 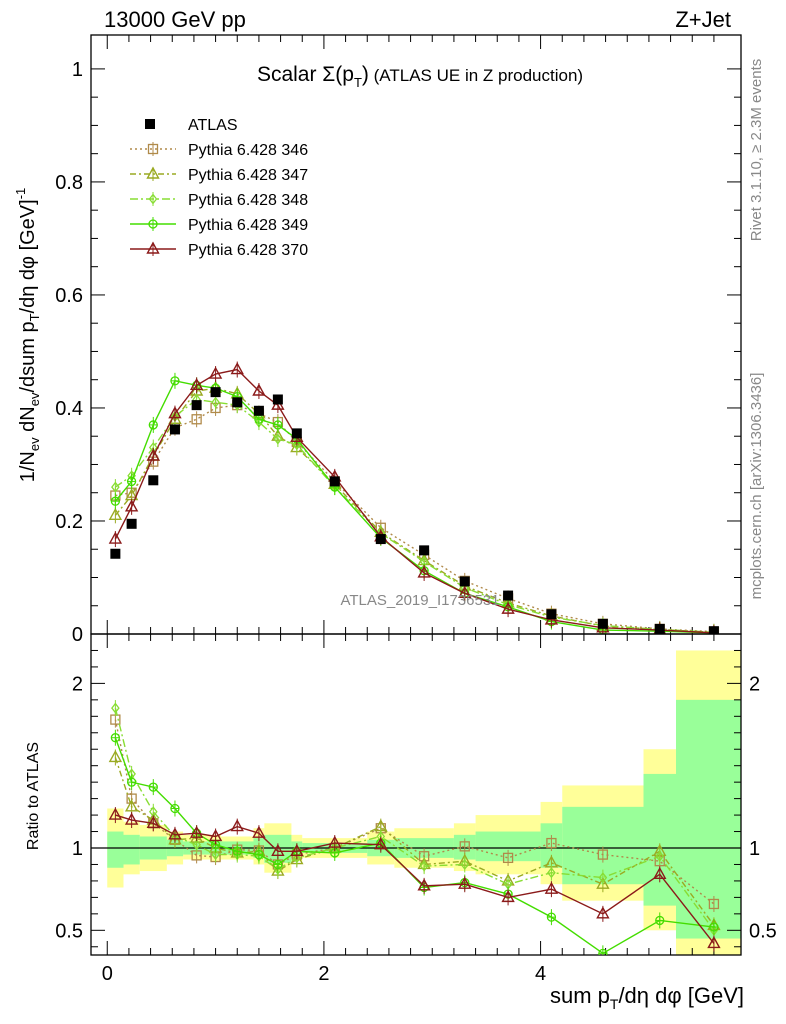 What do you see at coordinates (175, 19) in the screenshot?
I see `header-left: 13000 GeV pp` at bounding box center [175, 19].